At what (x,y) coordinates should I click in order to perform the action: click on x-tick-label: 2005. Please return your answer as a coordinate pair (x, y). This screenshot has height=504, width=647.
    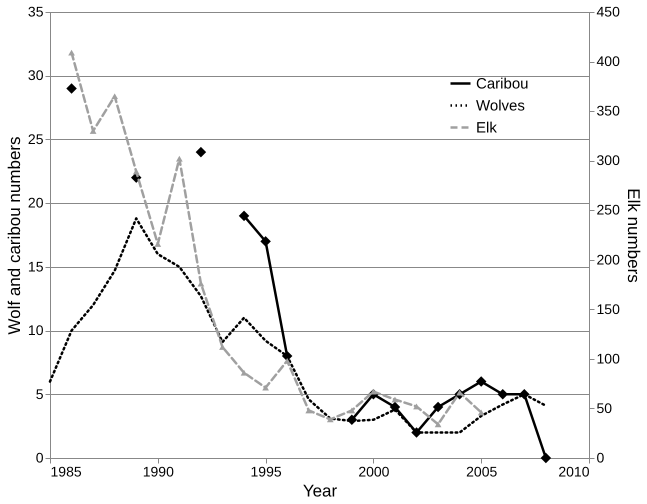
    Looking at the image, I should click on (482, 472).